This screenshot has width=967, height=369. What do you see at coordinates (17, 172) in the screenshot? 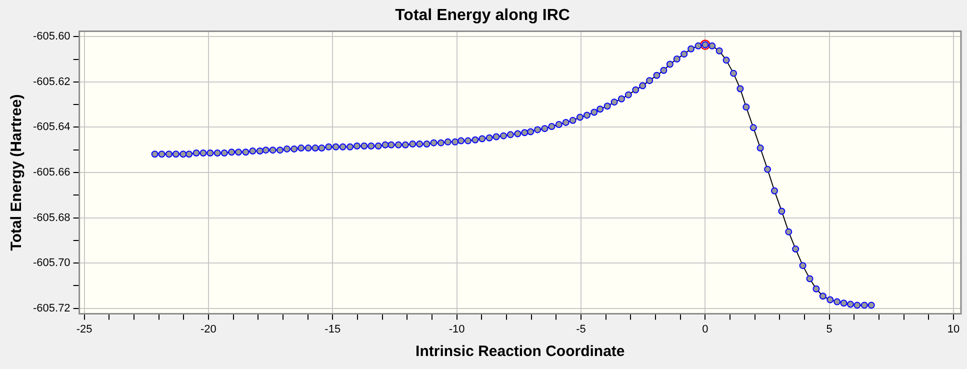
I see `y-axis-title: Total Energy (Hartree)` at bounding box center [17, 172].